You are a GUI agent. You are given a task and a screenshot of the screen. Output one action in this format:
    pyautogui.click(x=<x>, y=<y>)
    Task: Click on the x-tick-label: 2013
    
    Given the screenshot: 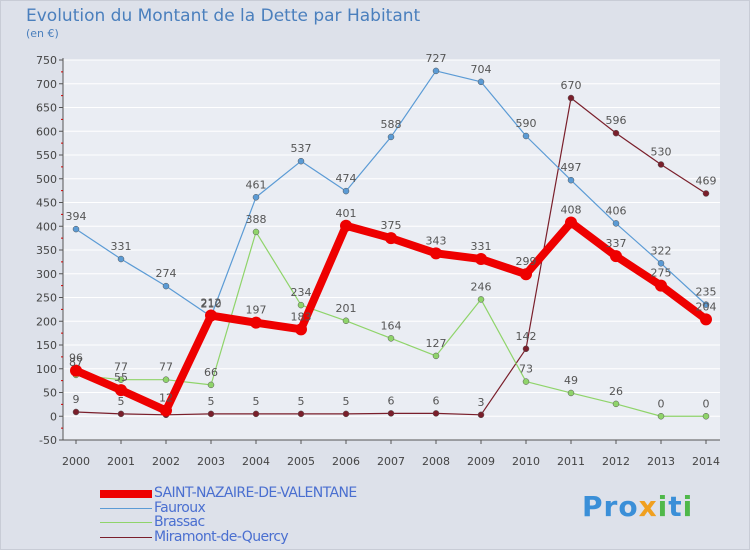 What is the action you would take?
    pyautogui.click(x=661, y=461)
    